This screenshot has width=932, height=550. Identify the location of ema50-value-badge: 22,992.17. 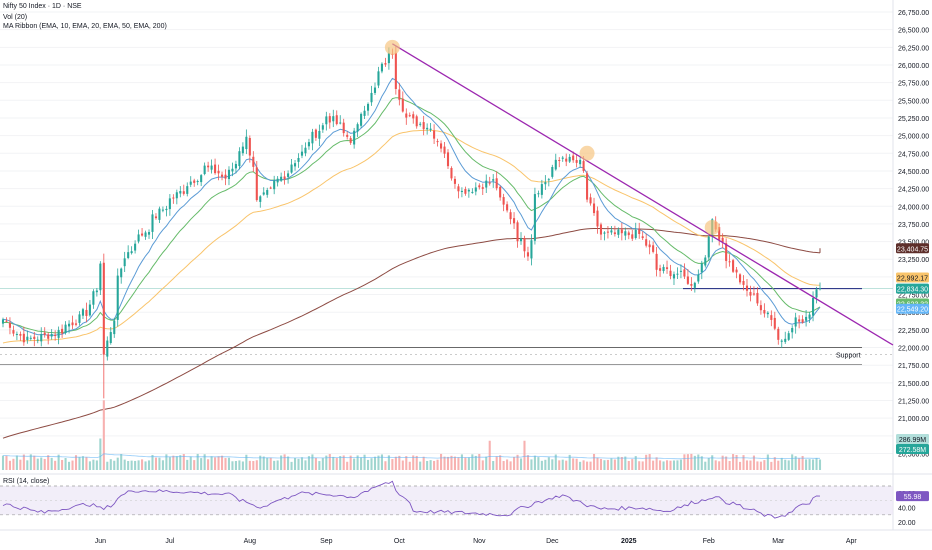
(912, 278).